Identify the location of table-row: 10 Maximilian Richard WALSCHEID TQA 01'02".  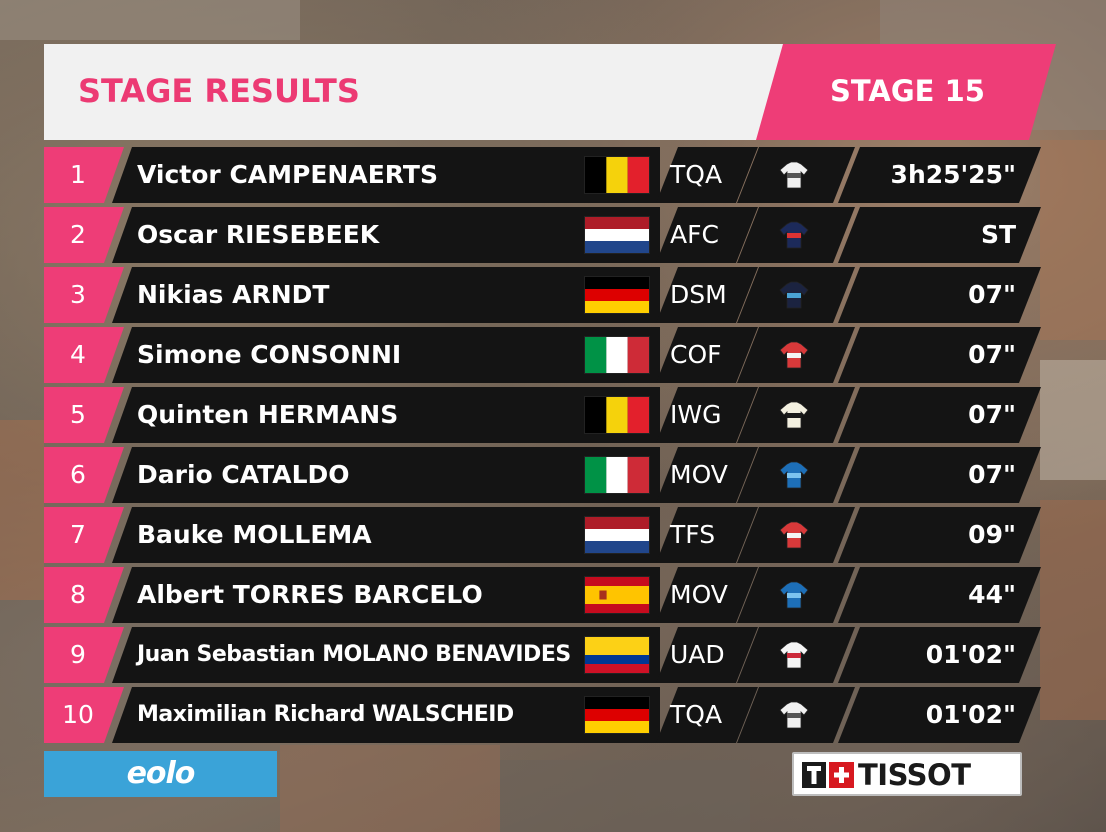
(544, 715).